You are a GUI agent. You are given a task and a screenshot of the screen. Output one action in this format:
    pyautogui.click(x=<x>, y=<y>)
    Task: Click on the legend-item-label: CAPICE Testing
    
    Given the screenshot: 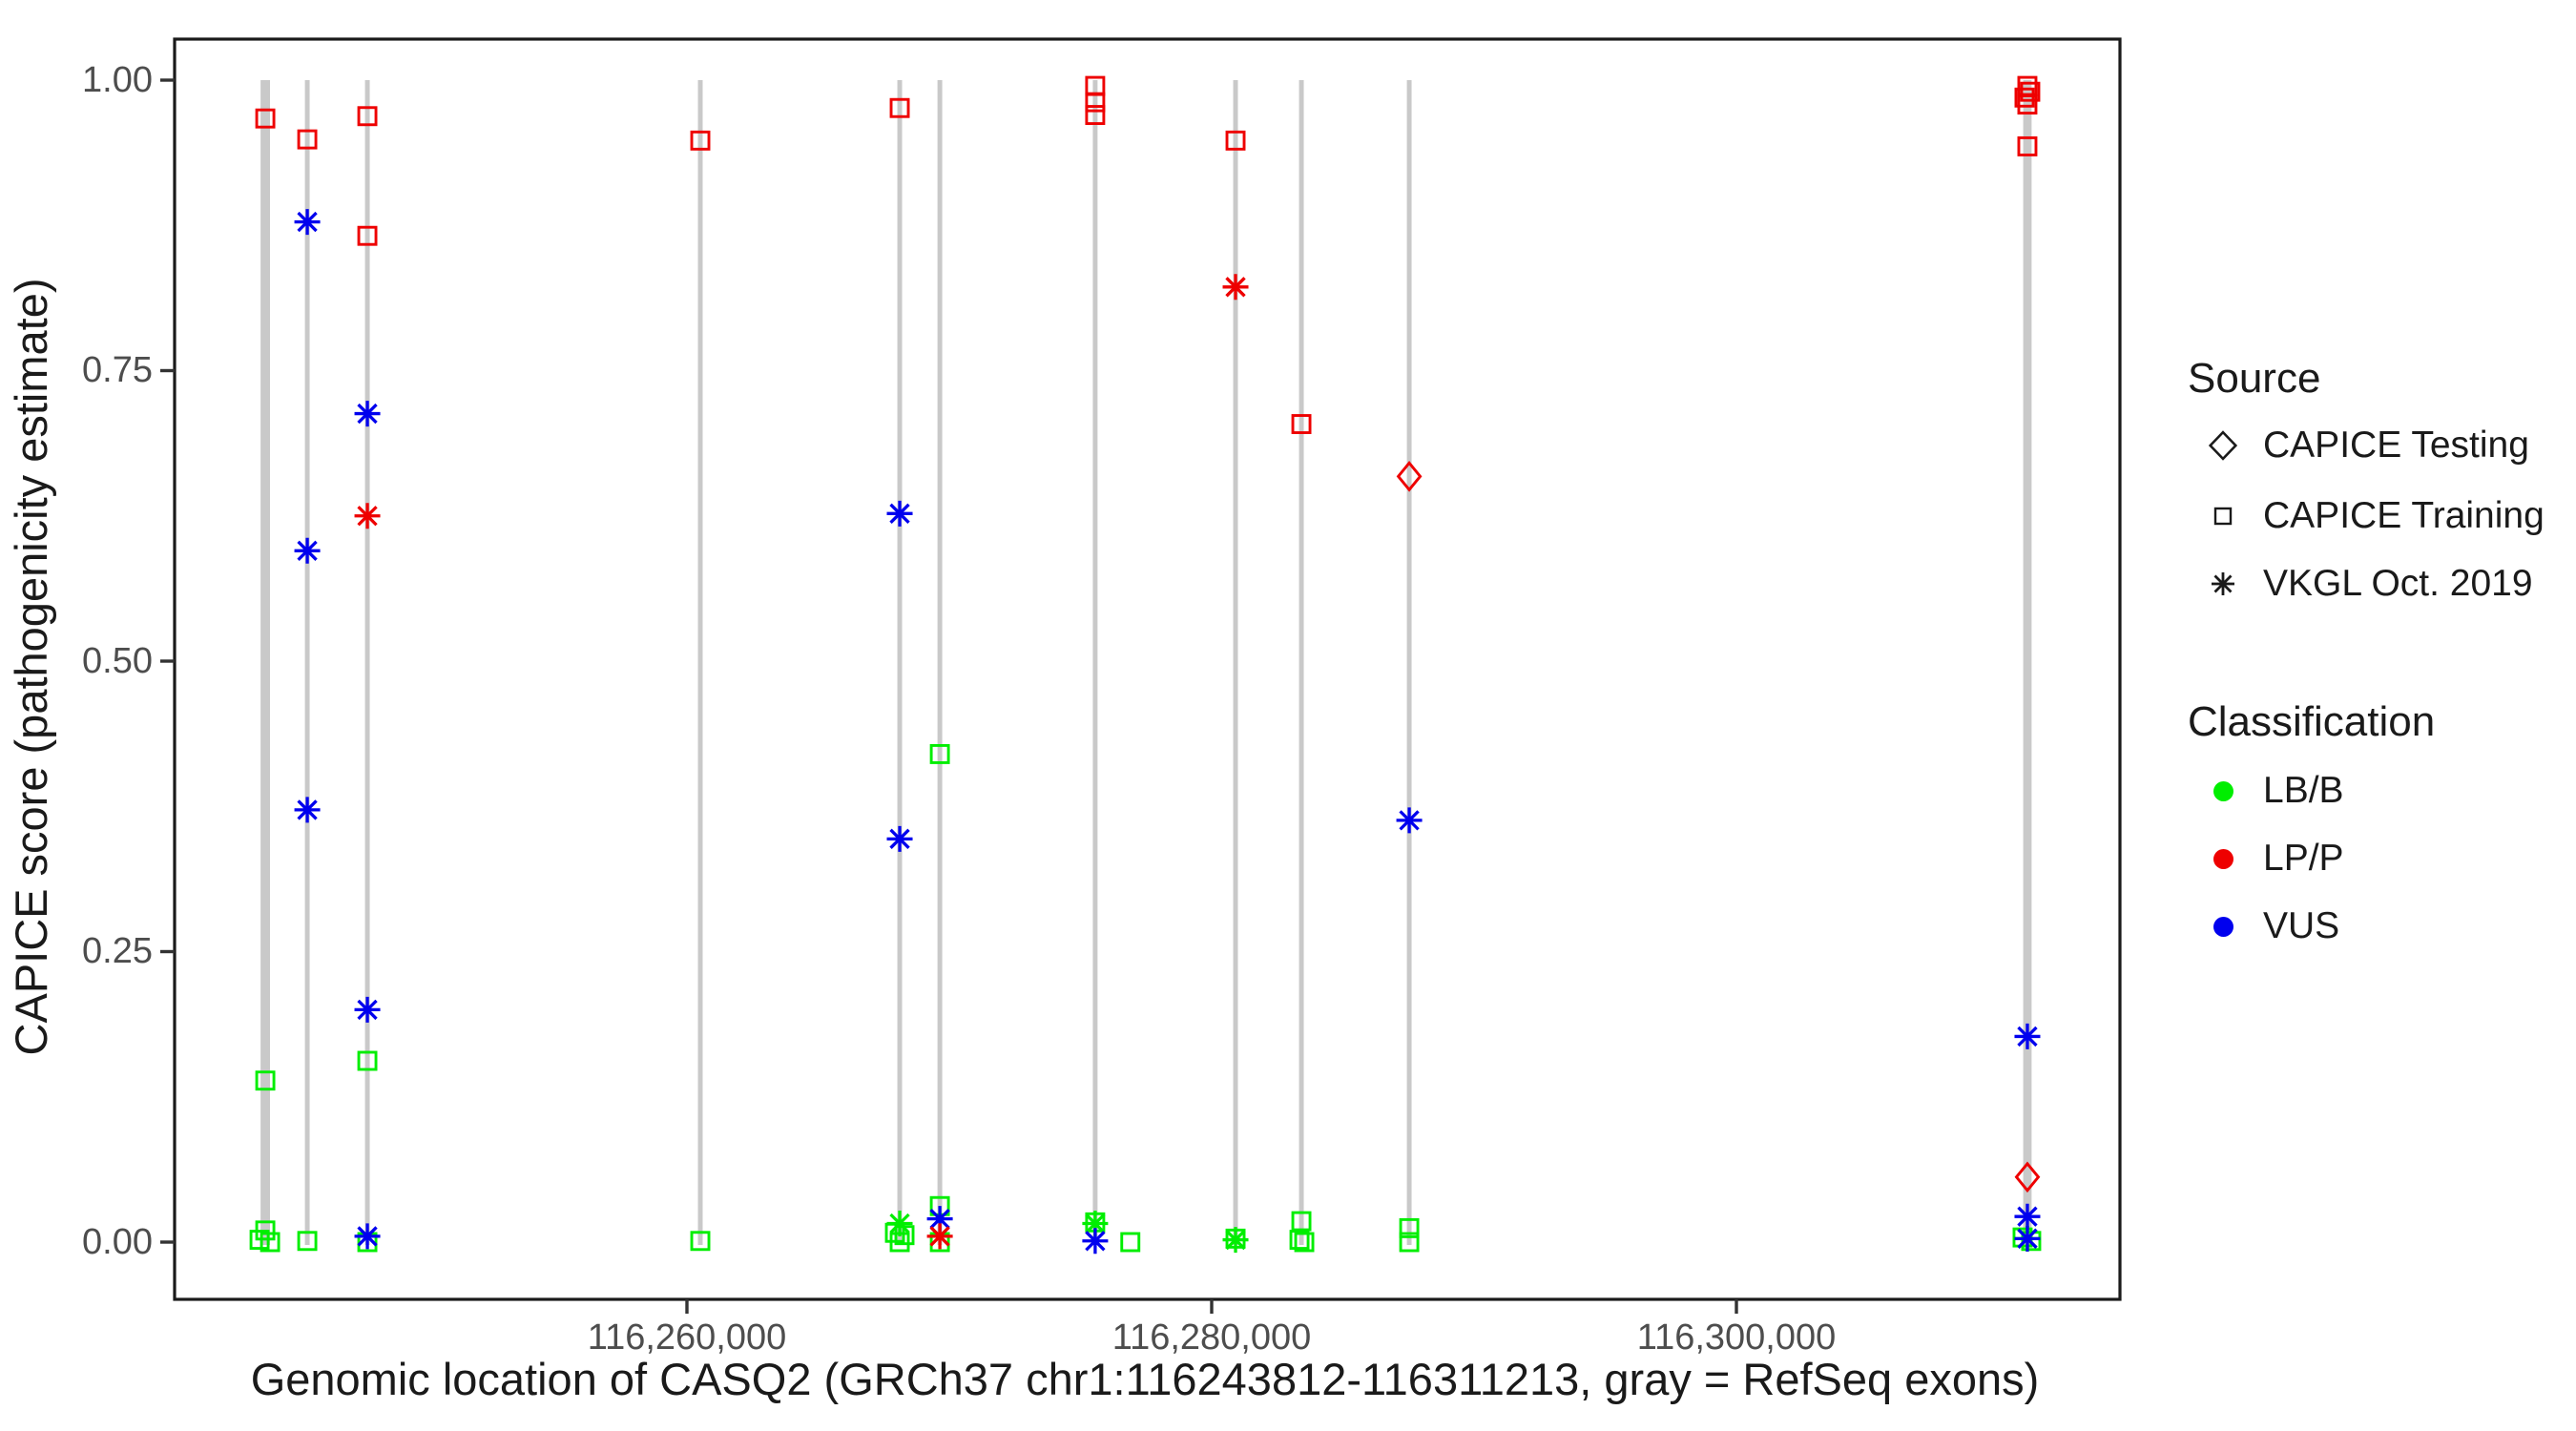 What is the action you would take?
    pyautogui.click(x=2396, y=446)
    